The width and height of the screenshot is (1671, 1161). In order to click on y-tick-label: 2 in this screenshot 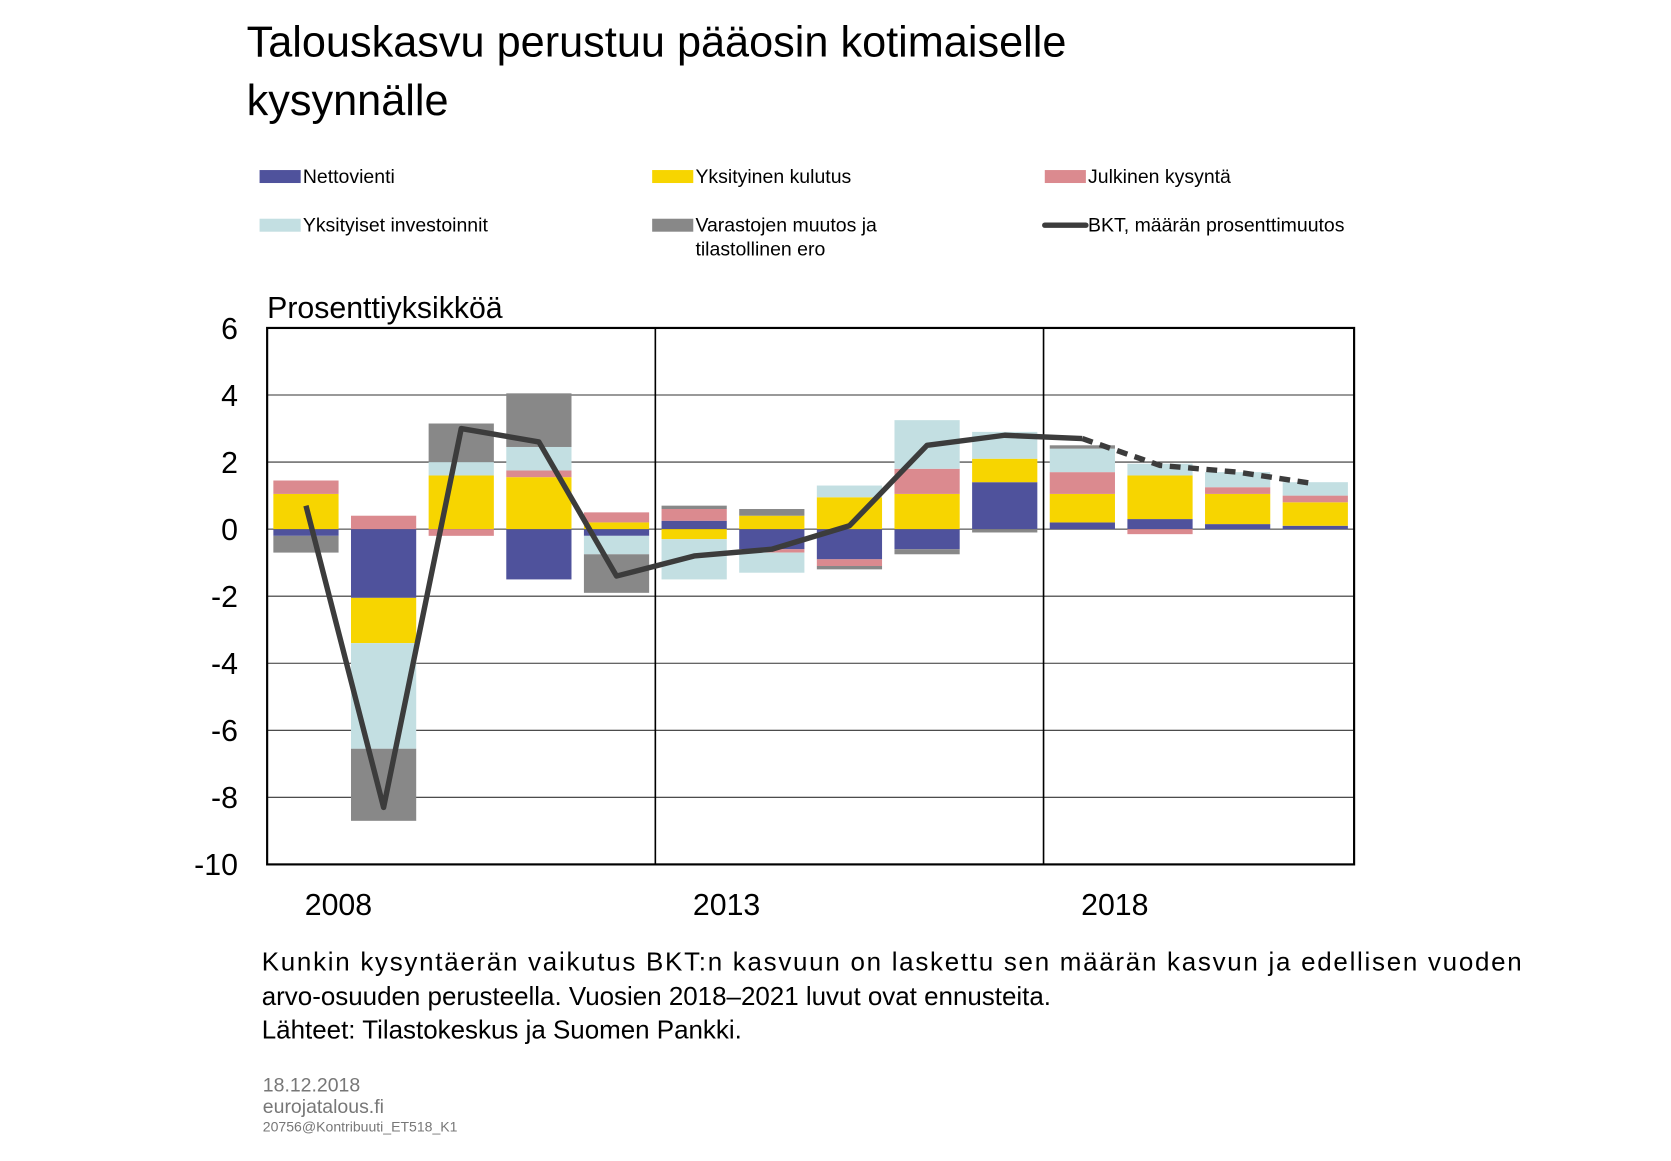, I will do `click(229, 463)`.